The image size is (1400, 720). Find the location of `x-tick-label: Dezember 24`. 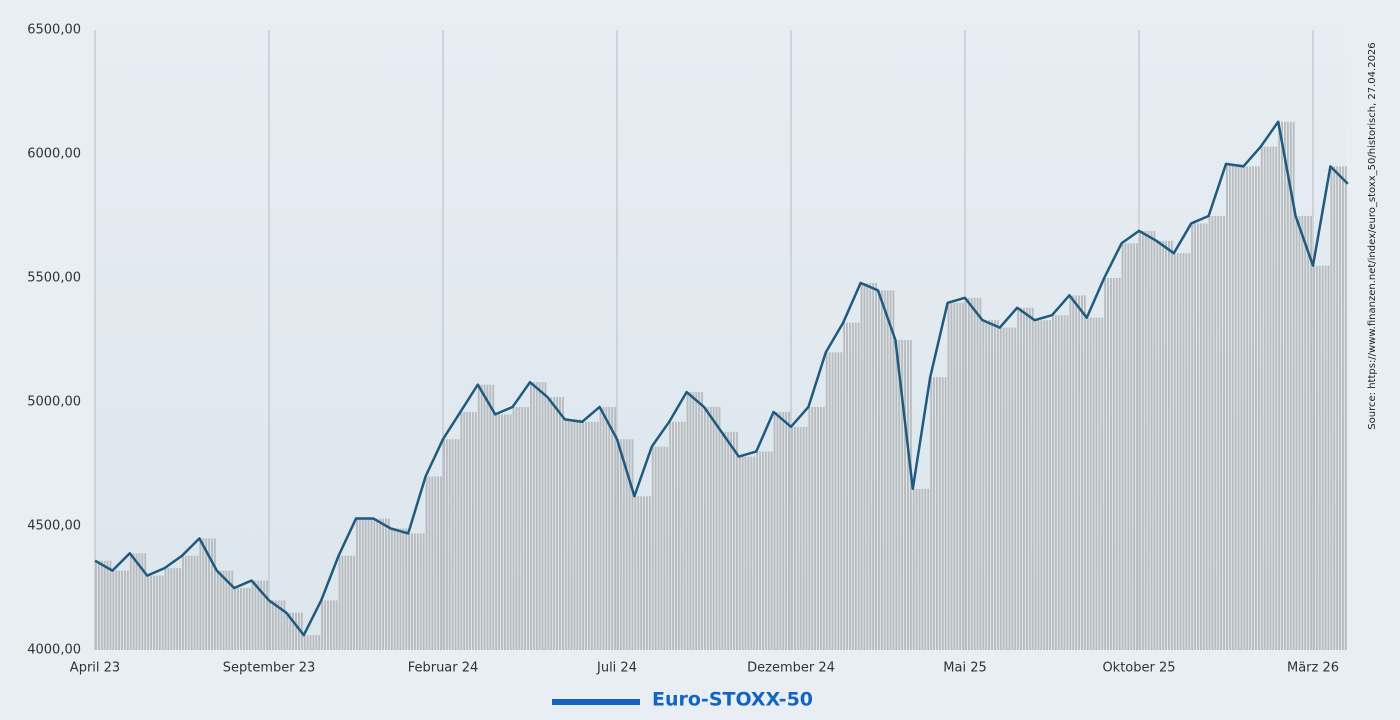

x-tick-label: Dezember 24 is located at coordinates (791, 668).